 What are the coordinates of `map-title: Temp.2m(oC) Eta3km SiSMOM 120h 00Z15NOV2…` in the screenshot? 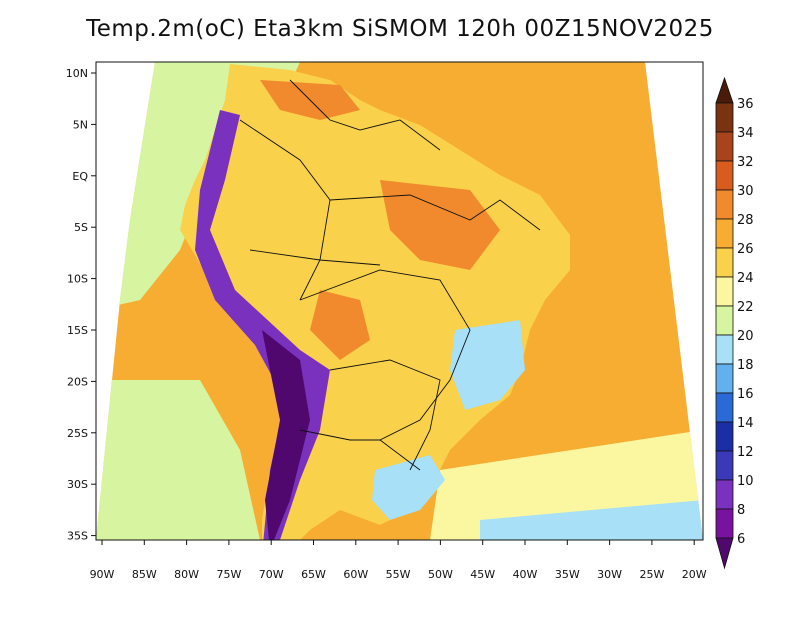 It's located at (400, 29).